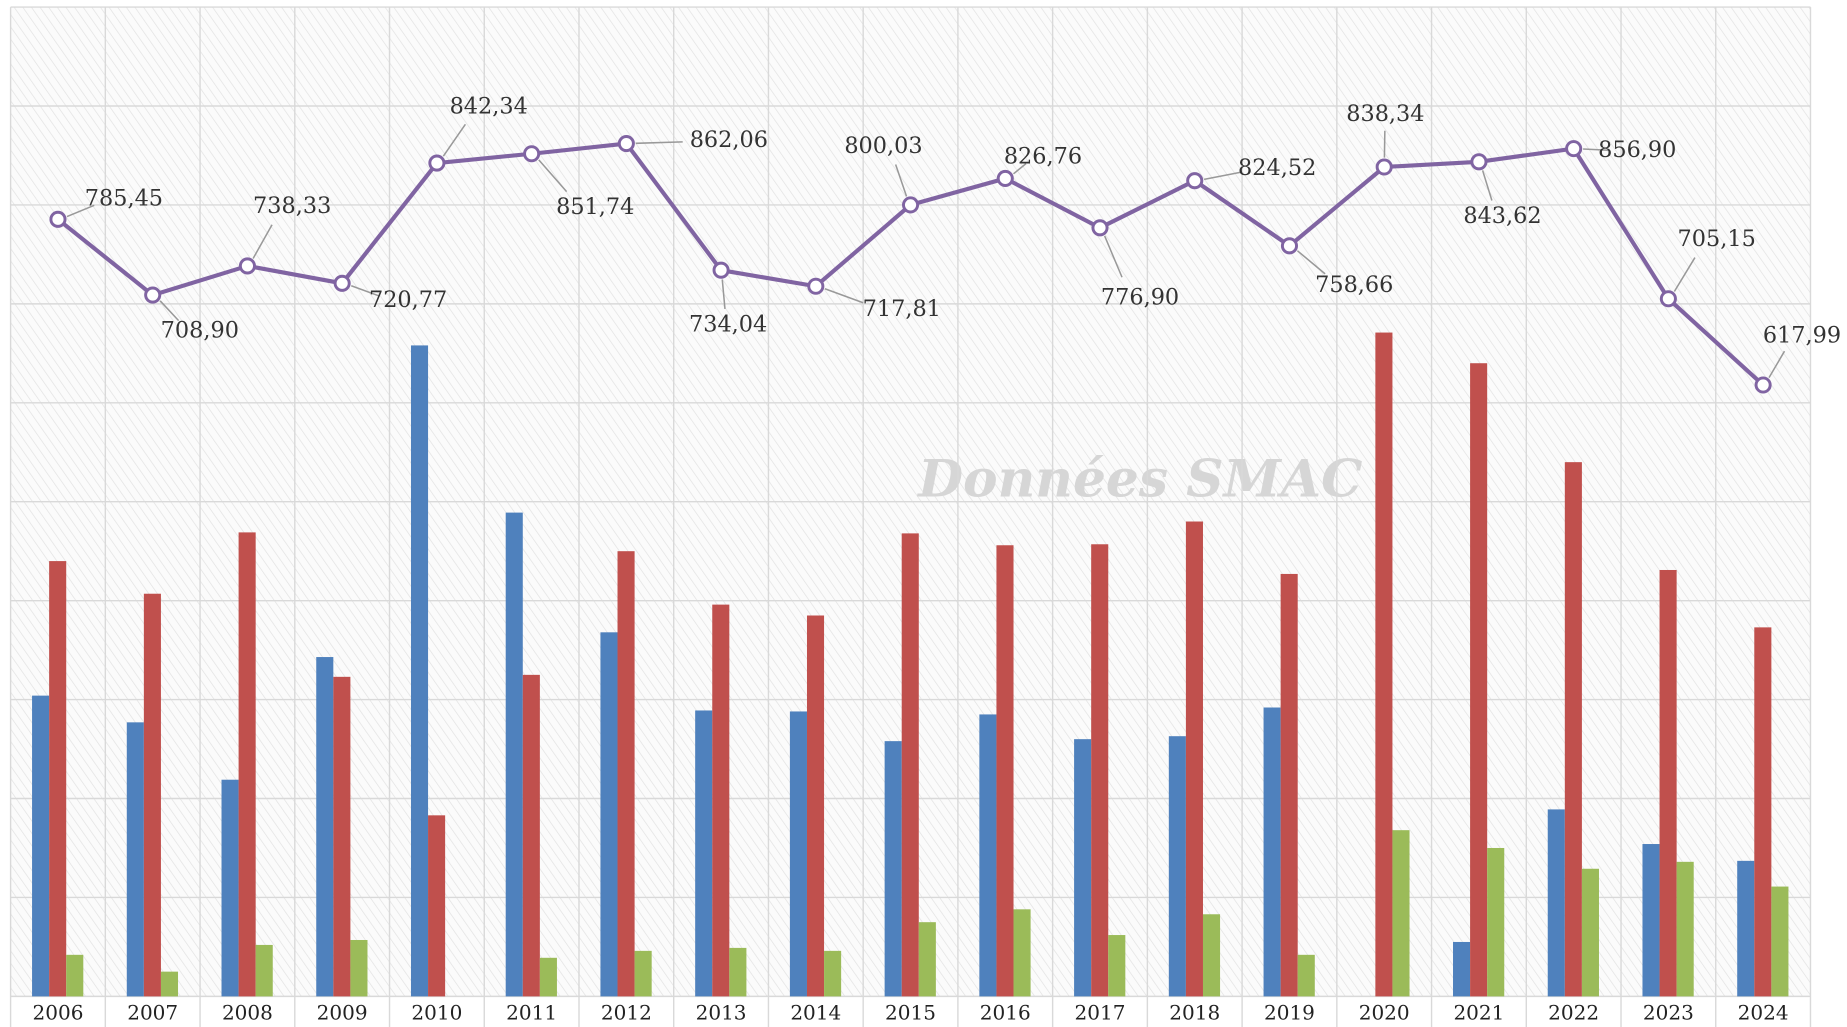 The width and height of the screenshot is (1847, 1027). What do you see at coordinates (1277, 168) in the screenshot?
I see `data-label: 824,52` at bounding box center [1277, 168].